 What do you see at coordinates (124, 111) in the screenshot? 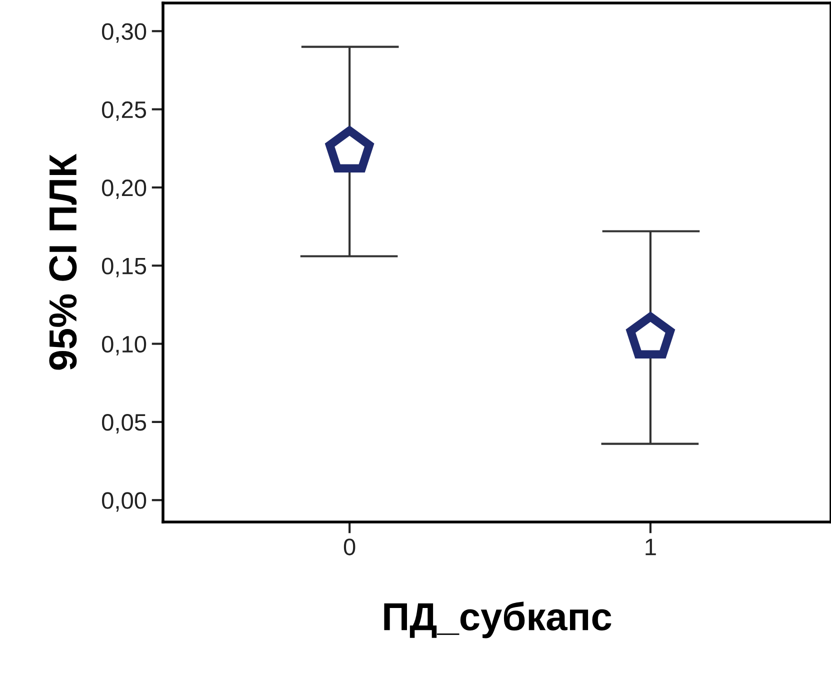
I see `y-tick-label: 0,25` at bounding box center [124, 111].